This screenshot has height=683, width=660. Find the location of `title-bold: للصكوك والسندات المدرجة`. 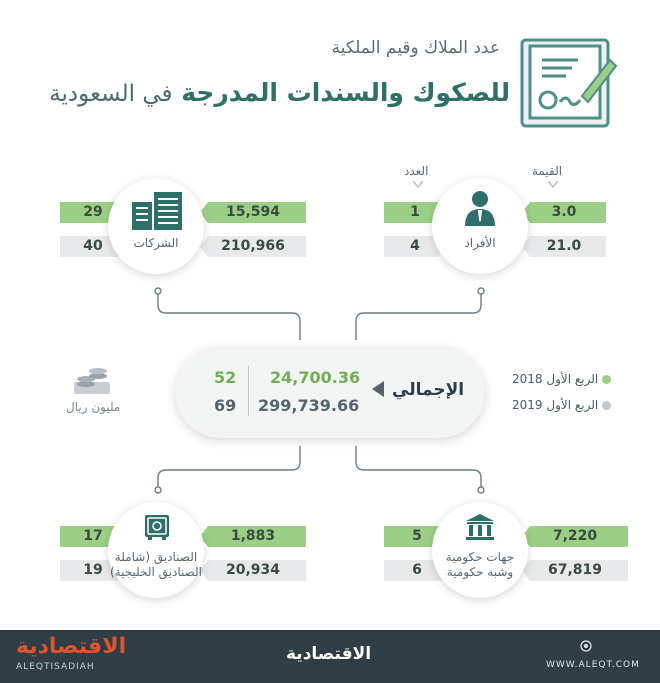

title-bold: للصكوك والسندات المدرجة is located at coordinates (345, 92).